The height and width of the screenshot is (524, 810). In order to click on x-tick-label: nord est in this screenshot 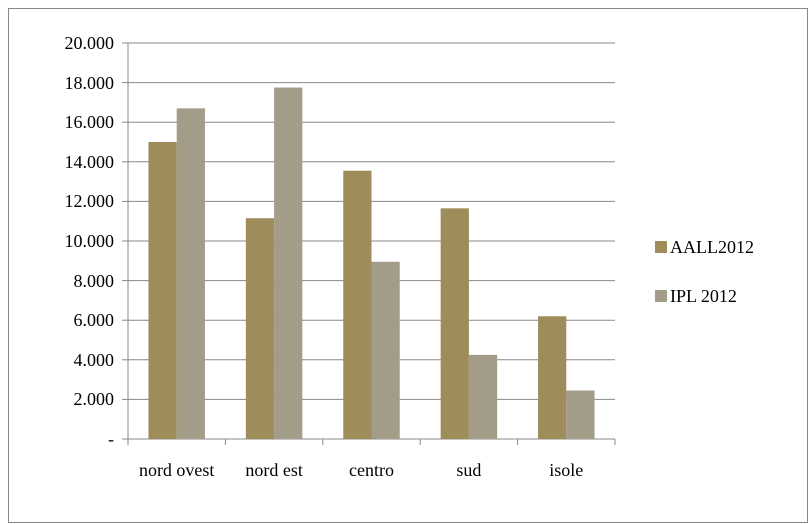, I will do `click(274, 470)`.